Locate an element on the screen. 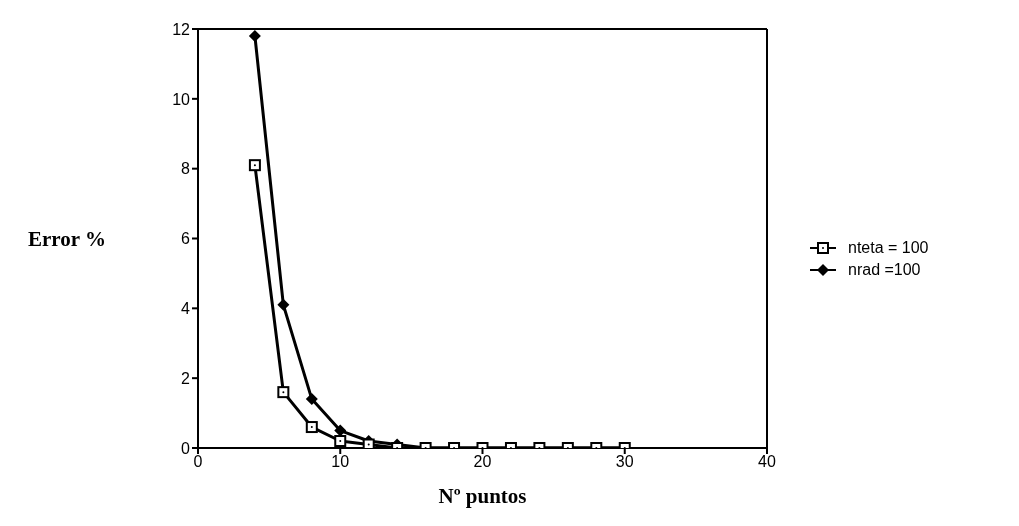 The image size is (1019, 526). x-tick-label: 30 is located at coordinates (624, 462).